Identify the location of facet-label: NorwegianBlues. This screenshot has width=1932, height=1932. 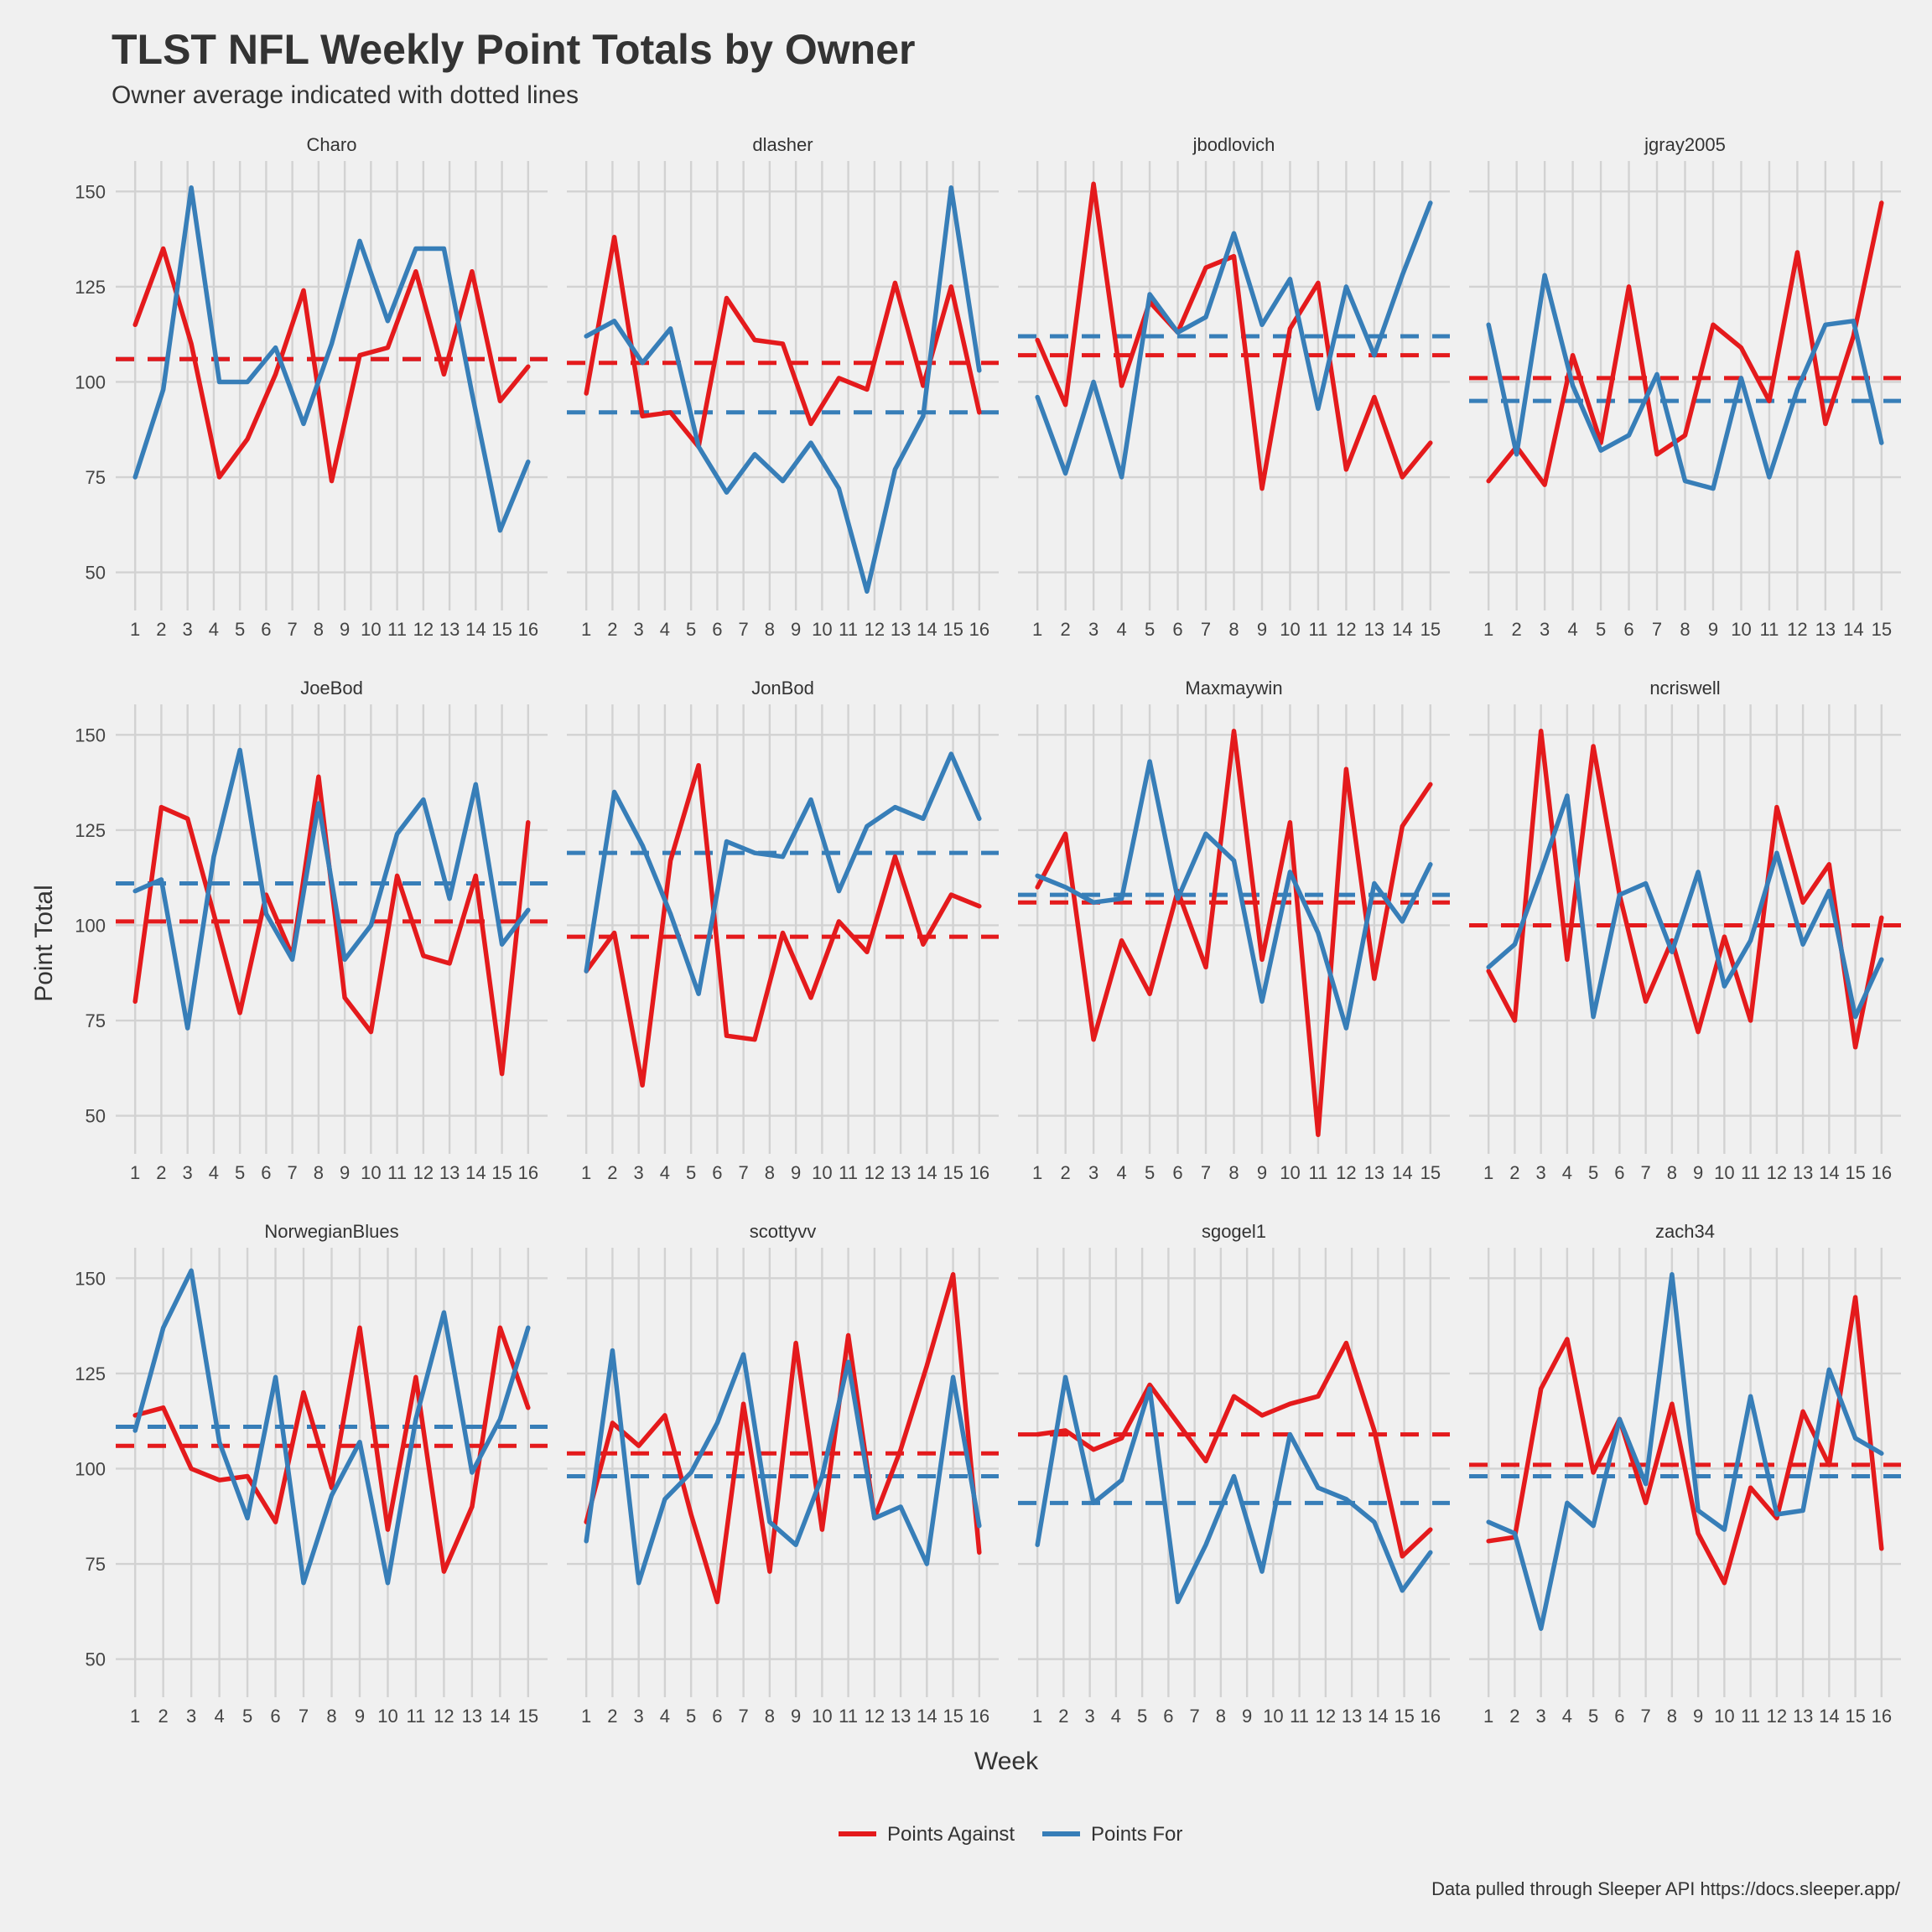
(331, 1231).